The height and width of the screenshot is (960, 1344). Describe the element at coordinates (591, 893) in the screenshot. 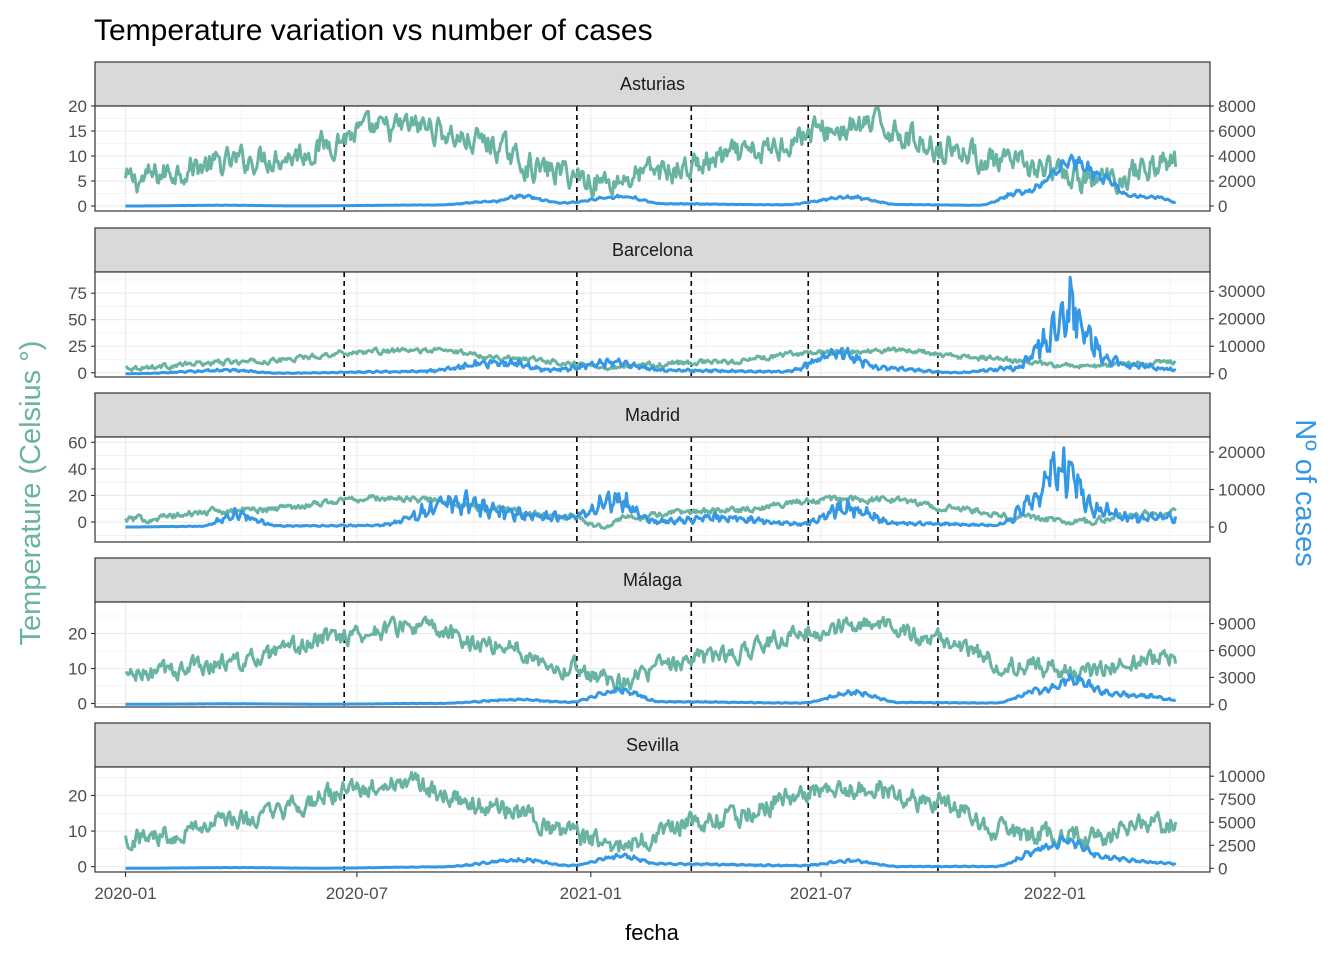

I see `x-tick-label: 2021-01` at that location.